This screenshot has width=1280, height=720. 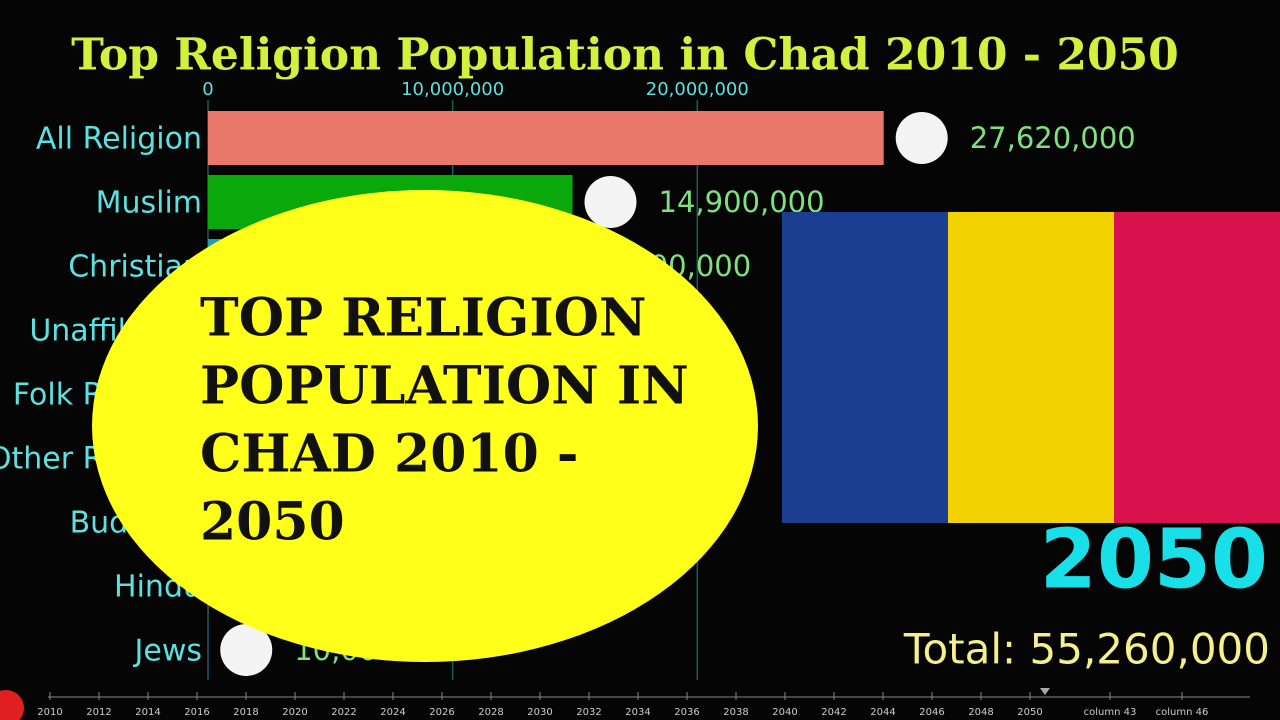 I want to click on timeline-label: 2046, so click(x=931, y=712).